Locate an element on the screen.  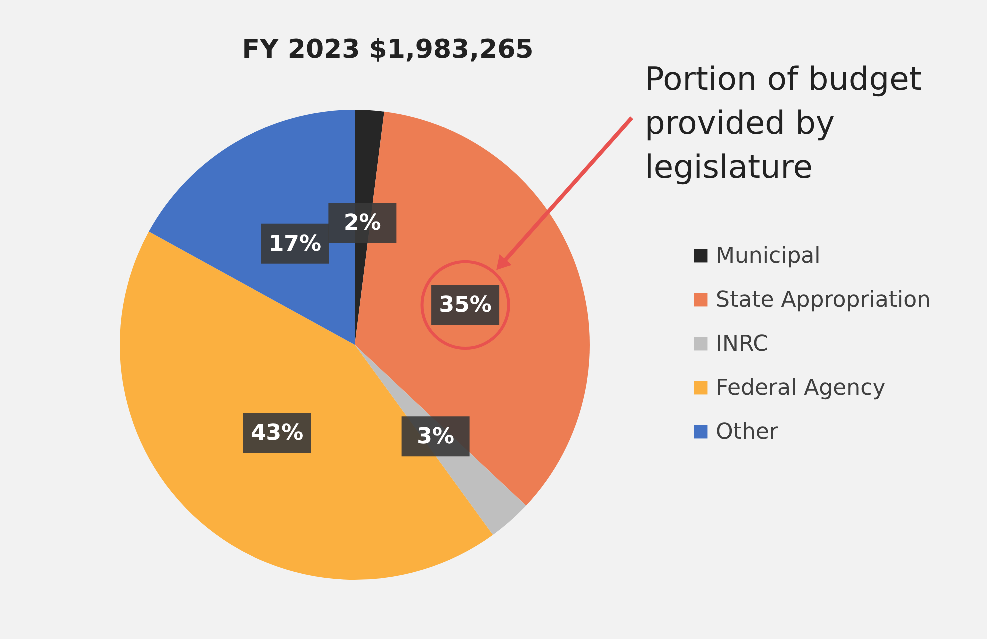
text: Portion of budget provided by legislature is located at coordinates (783, 123).